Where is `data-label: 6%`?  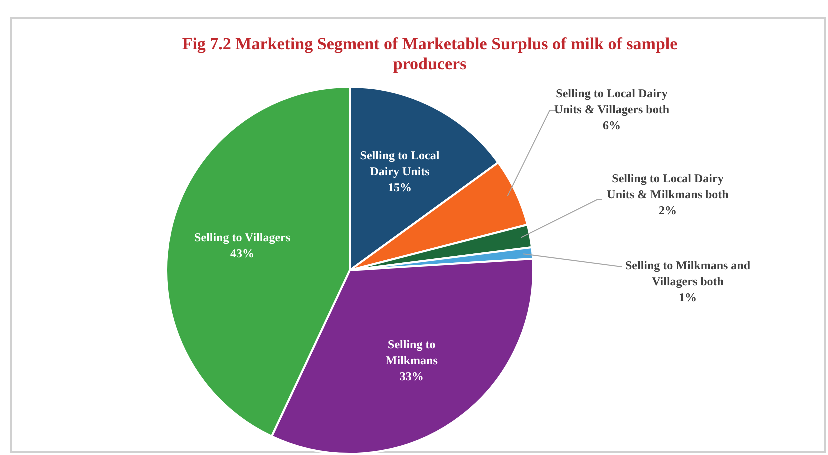
data-label: 6% is located at coordinates (612, 125).